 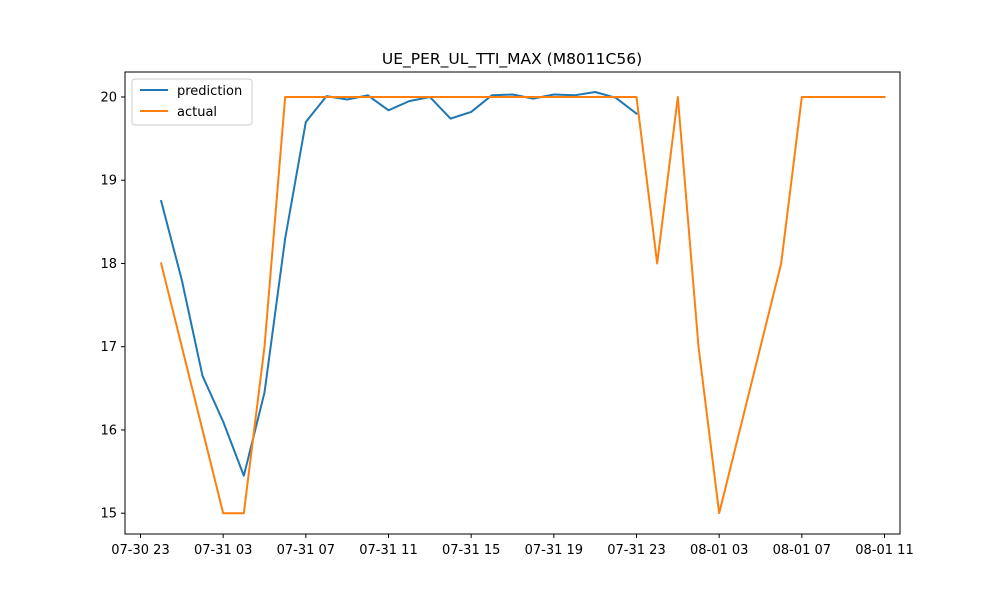 I want to click on x-tick-label: 07-31 19, so click(x=554, y=550).